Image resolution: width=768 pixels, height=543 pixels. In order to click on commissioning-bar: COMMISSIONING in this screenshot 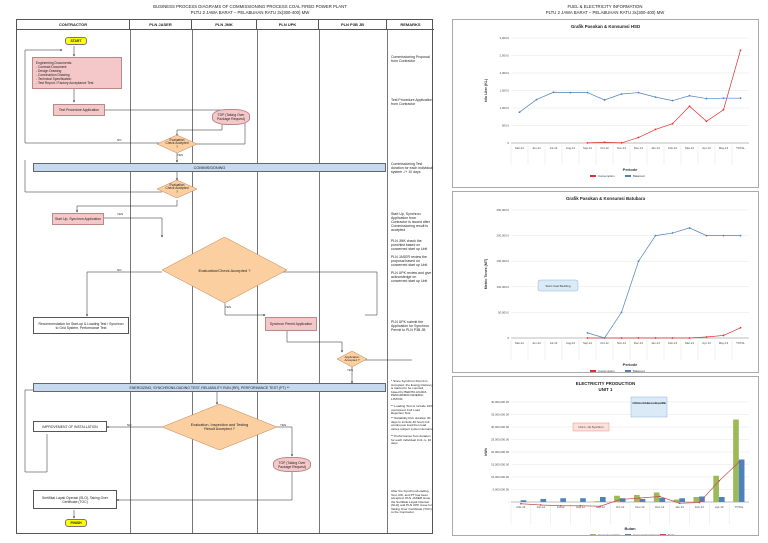, I will do `click(209, 167)`.